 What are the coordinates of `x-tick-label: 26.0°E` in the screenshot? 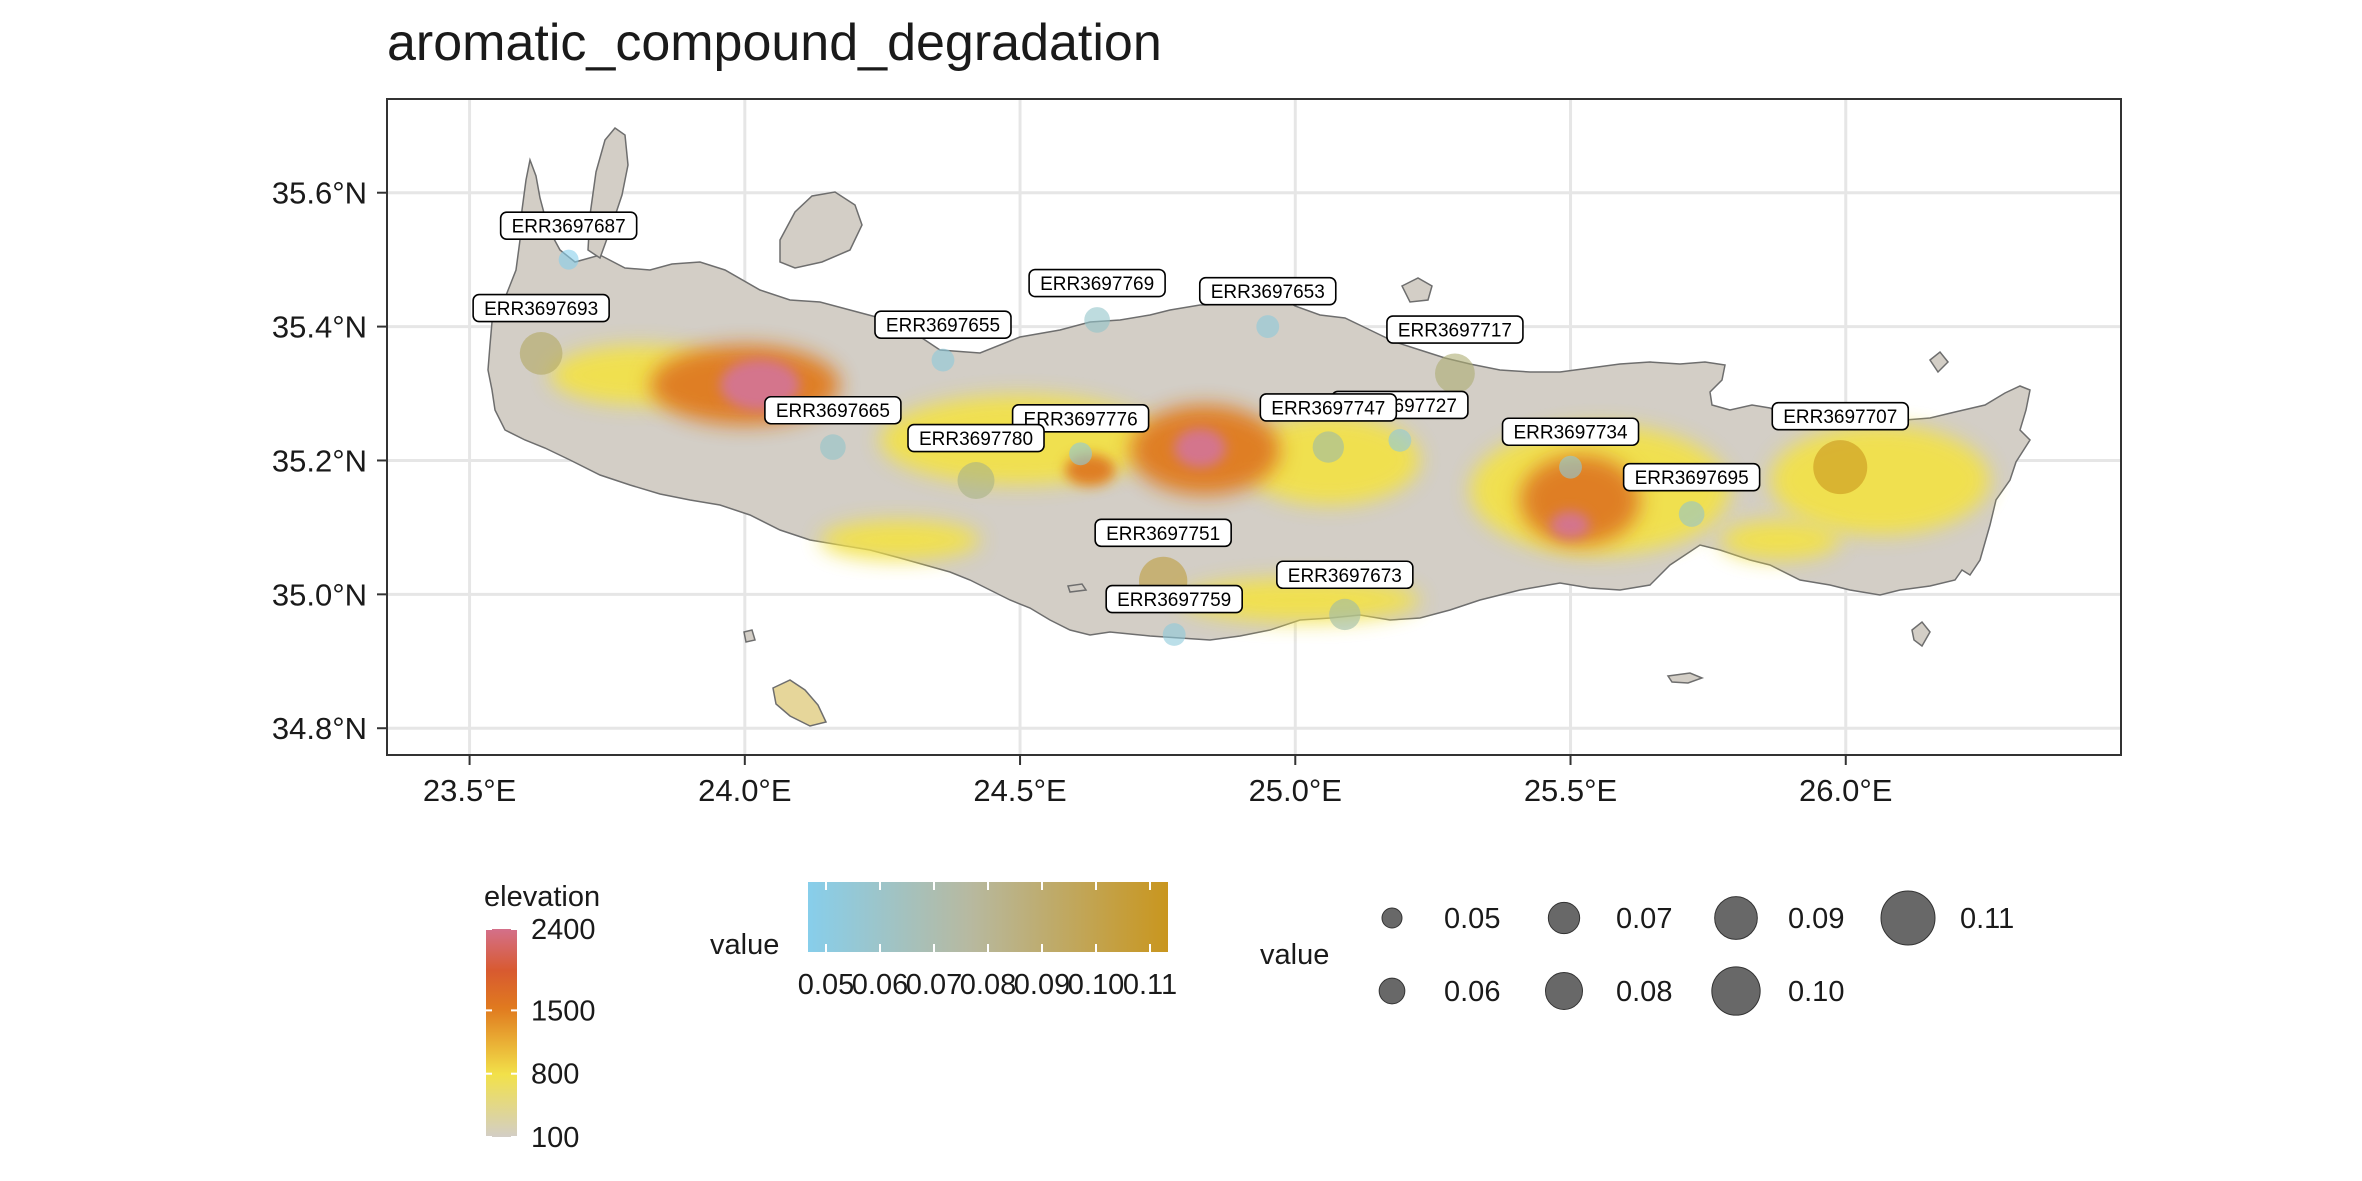 It's located at (1845, 790).